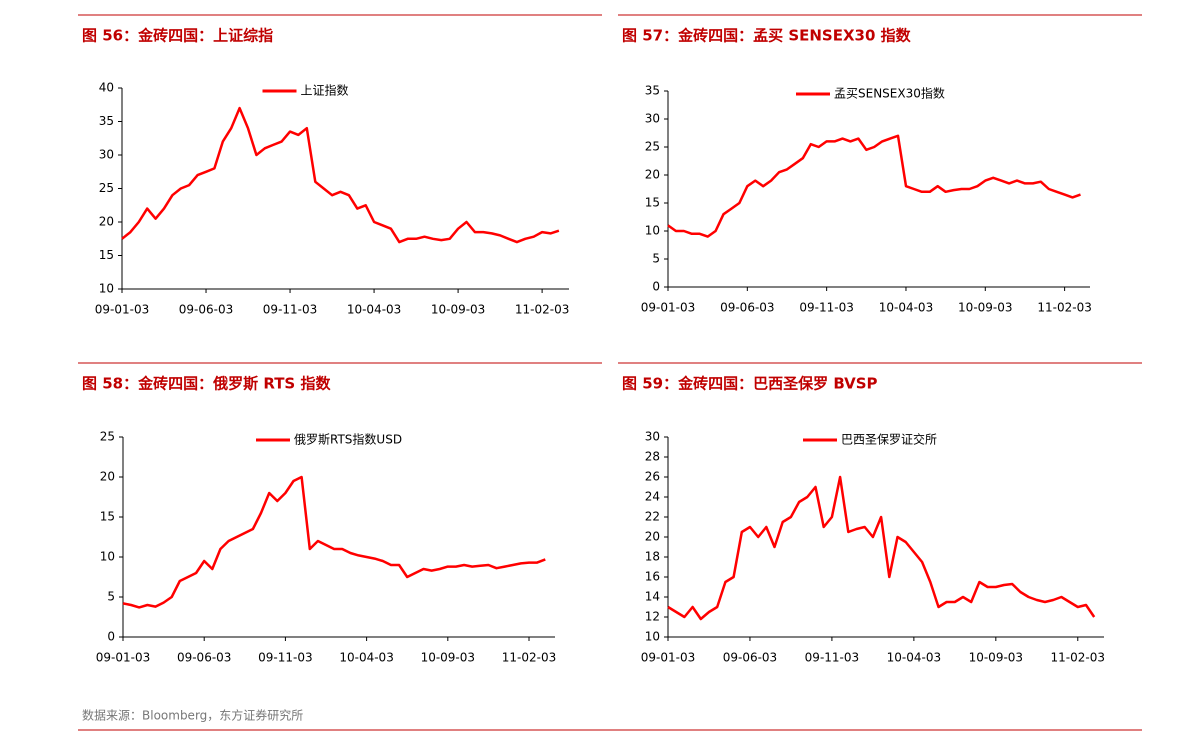 This screenshot has height=743, width=1191. I want to click on chart-title: 图 56：金砖四国：上证综指, so click(177, 36).